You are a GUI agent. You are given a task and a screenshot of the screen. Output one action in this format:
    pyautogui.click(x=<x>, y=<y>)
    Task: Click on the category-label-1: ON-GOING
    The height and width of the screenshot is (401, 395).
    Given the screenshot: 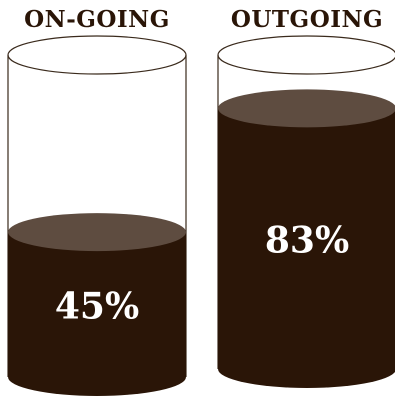 What is the action you would take?
    pyautogui.click(x=97, y=19)
    